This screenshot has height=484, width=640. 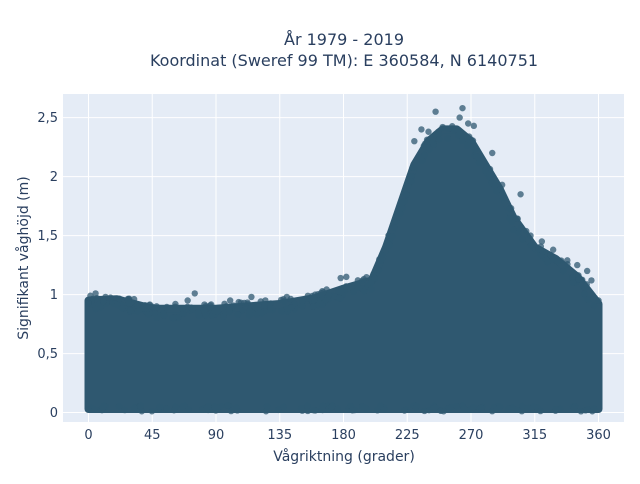 What do you see at coordinates (54, 295) in the screenshot?
I see `y-tick-label: 1` at bounding box center [54, 295].